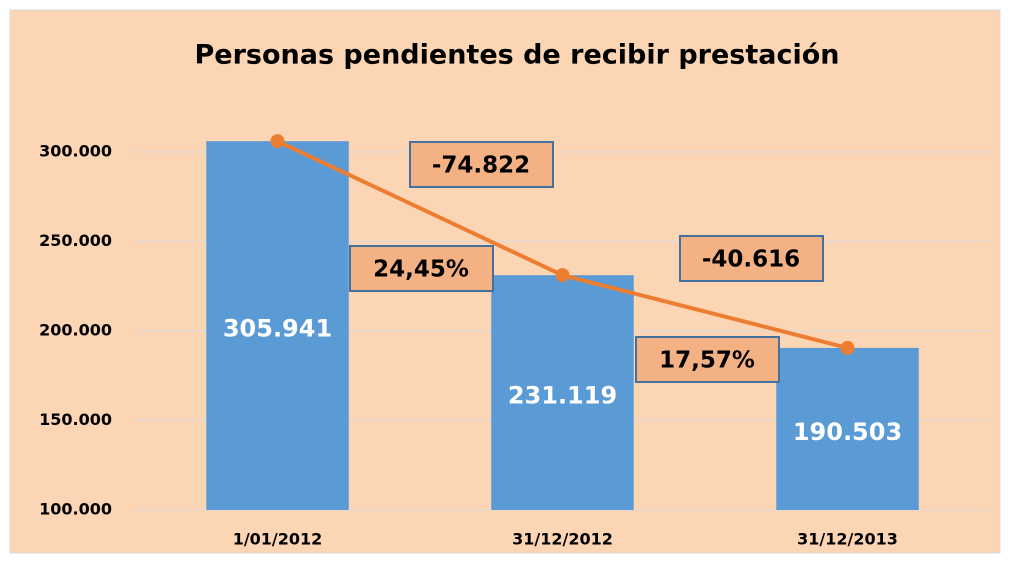 The image size is (1010, 563). Describe the element at coordinates (75, 329) in the screenshot. I see `y-tick-label: 200.000` at that location.